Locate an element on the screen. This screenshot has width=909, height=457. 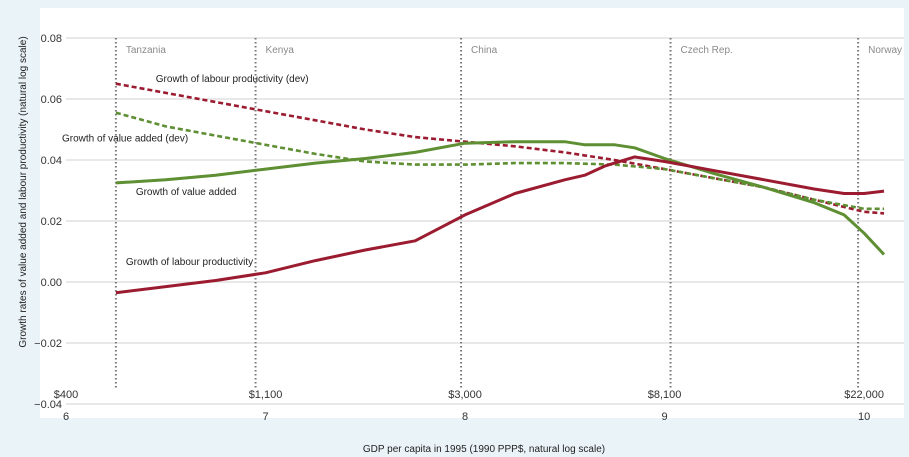
series-annotation: Growth of value added (dev) is located at coordinates (125, 139).